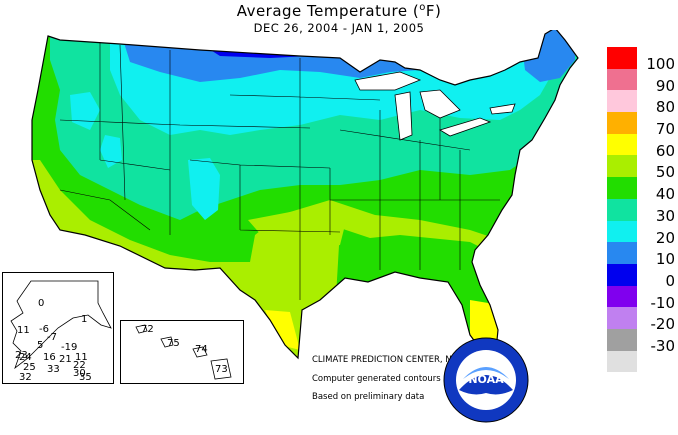 The width and height of the screenshot is (678, 435). What do you see at coordinates (663, 302) in the screenshot?
I see `legend-label: -10` at bounding box center [663, 302].